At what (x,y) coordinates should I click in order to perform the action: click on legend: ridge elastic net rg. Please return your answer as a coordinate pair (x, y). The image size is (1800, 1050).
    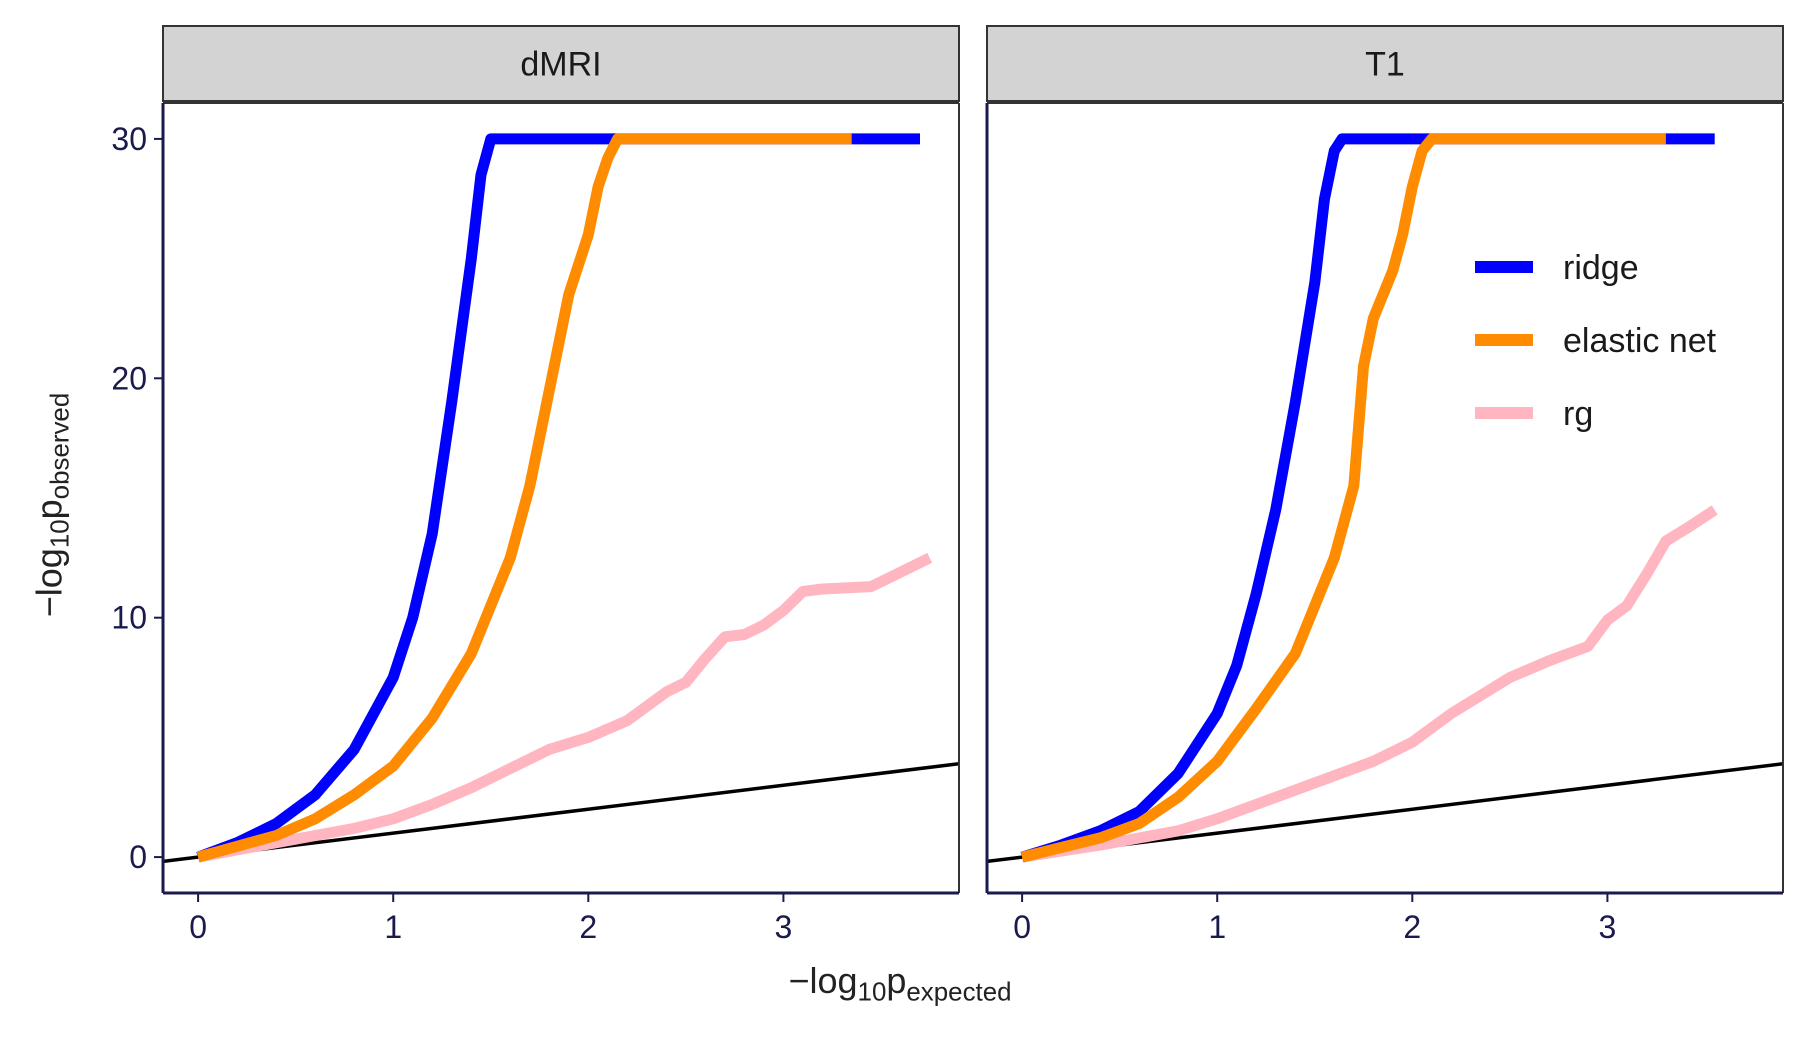
    Looking at the image, I should click on (1596, 341).